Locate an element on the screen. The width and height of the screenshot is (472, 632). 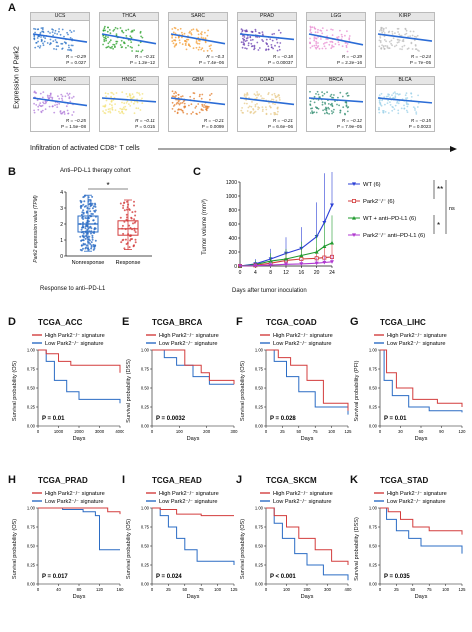
panel-letter-b: B is located at coordinates (12, 172).